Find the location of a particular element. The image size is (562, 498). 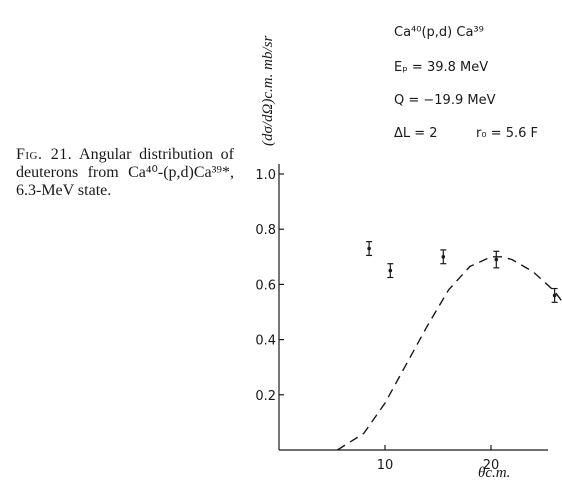

annotation-reaction: Ca⁴⁰(p,d) Ca³⁹ is located at coordinates (439, 32).